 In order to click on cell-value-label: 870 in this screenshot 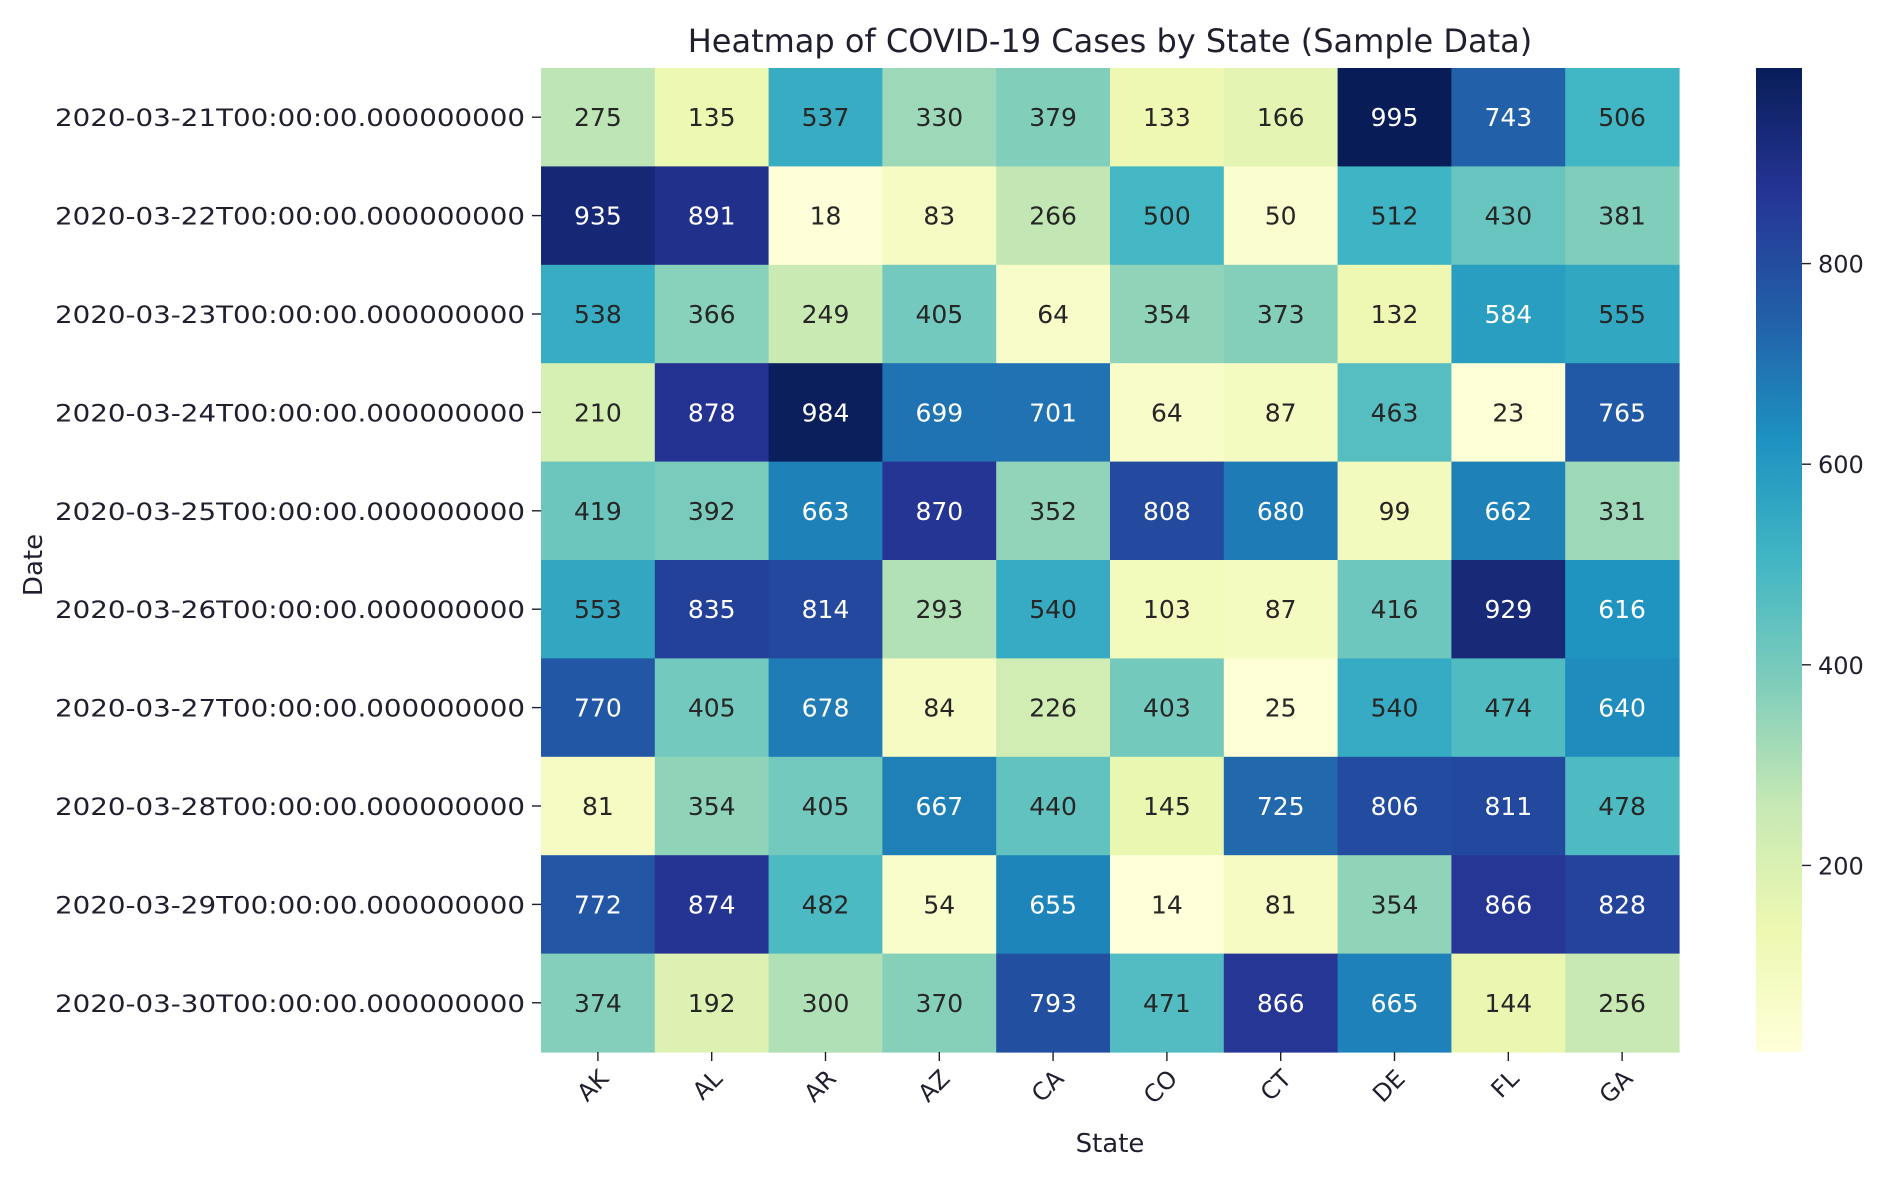, I will do `click(939, 511)`.